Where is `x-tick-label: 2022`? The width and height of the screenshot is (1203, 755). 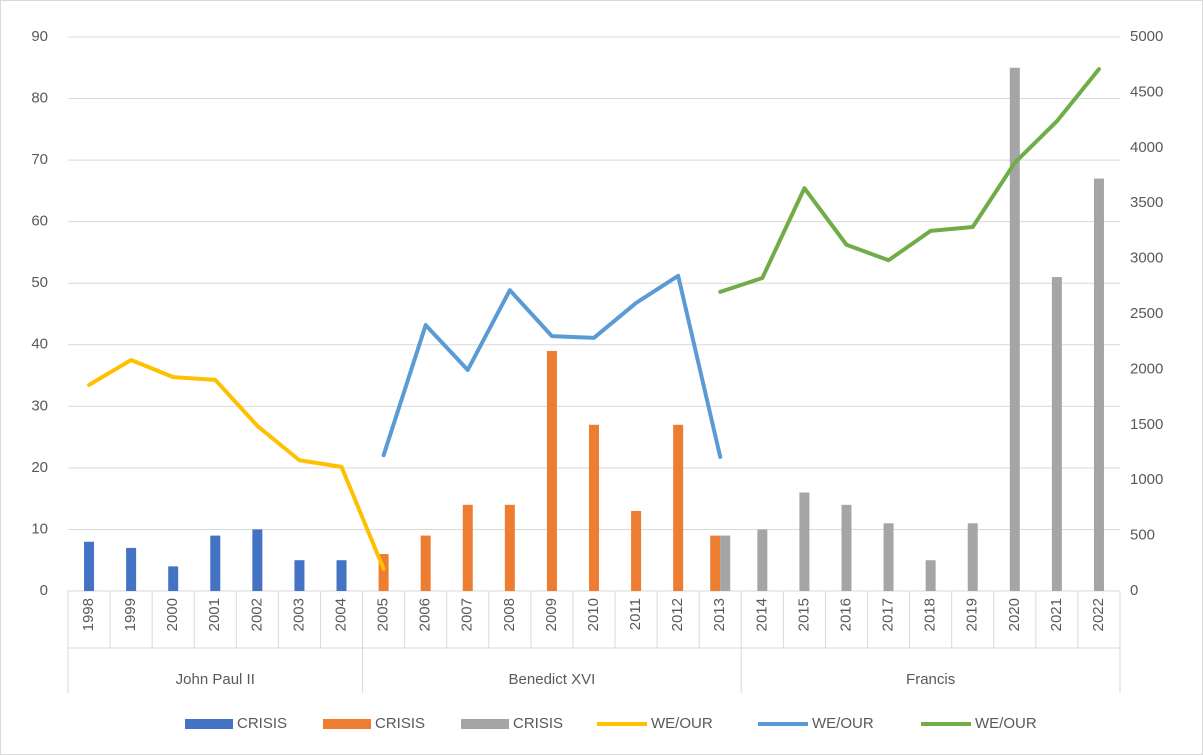
x-tick-label: 2022 is located at coordinates (1098, 614).